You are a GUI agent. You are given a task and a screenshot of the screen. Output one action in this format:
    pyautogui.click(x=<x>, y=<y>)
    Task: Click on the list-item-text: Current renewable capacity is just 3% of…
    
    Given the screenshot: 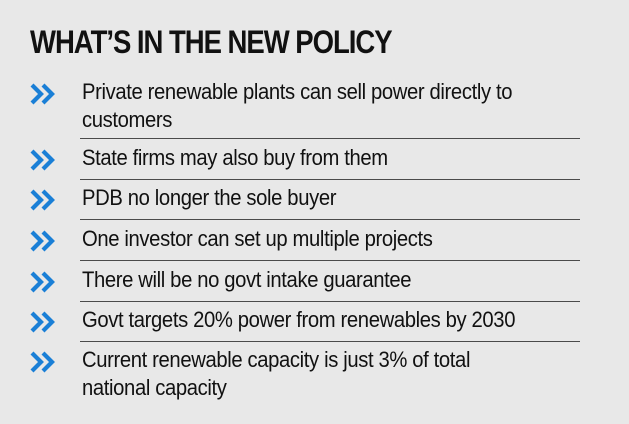 What is the action you would take?
    pyautogui.click(x=276, y=373)
    